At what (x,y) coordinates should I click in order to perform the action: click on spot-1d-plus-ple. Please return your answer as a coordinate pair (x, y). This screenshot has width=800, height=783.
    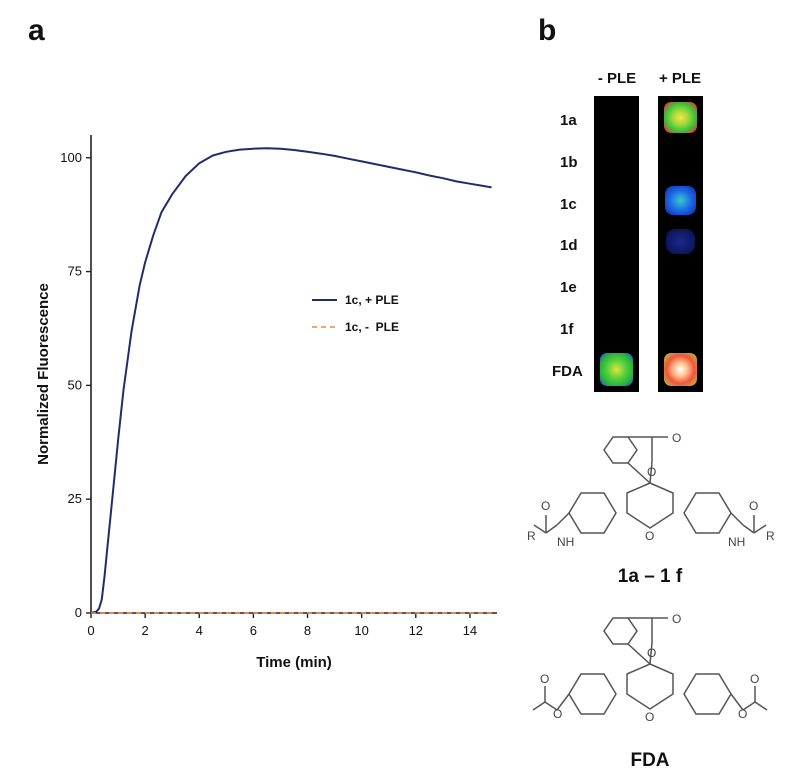
    Looking at the image, I should click on (680, 241).